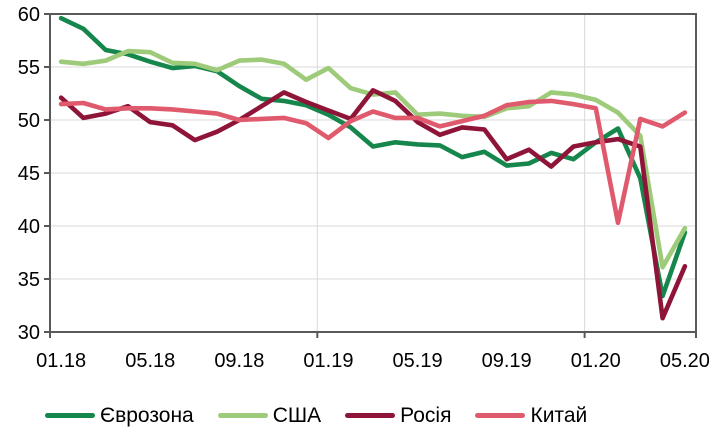 The image size is (719, 438). What do you see at coordinates (328, 361) in the screenshot?
I see `x-axis-label: 01.19` at bounding box center [328, 361].